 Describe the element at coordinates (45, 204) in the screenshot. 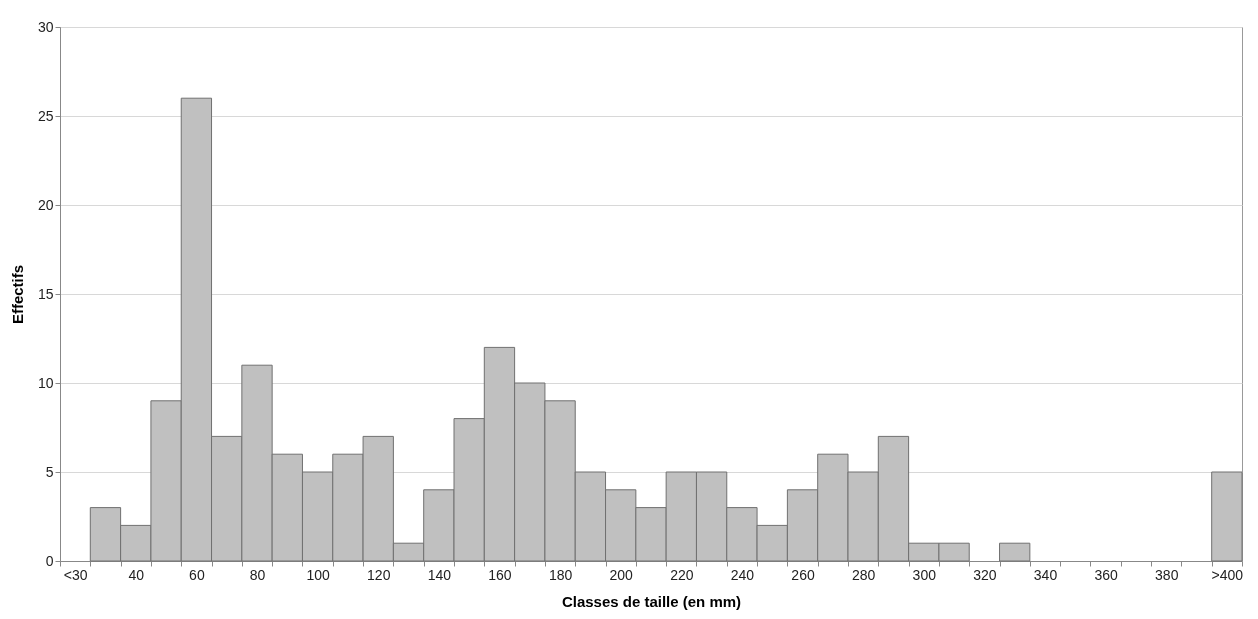

I see `y-tick-label: 20` at that location.